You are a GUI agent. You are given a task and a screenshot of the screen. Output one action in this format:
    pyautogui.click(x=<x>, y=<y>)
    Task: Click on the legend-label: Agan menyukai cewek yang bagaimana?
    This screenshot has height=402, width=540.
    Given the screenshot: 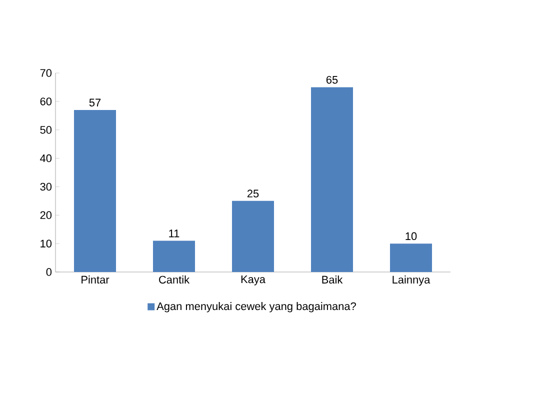 What is the action you would take?
    pyautogui.click(x=256, y=307)
    